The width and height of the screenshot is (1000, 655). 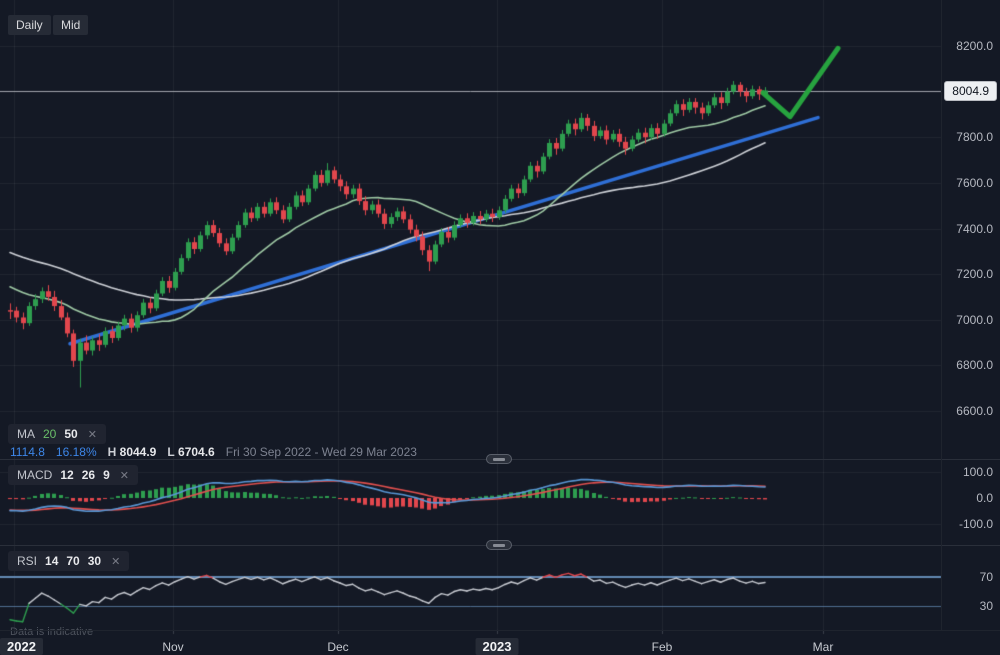 I want to click on time-tick-label: 2023, so click(x=497, y=646).